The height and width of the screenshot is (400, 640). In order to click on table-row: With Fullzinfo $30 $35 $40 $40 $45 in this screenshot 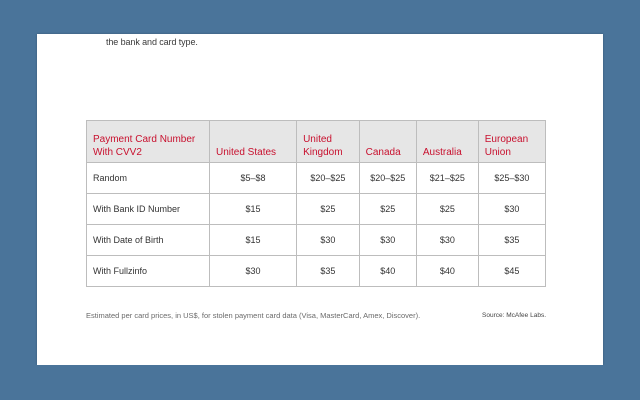, I will do `click(316, 271)`.